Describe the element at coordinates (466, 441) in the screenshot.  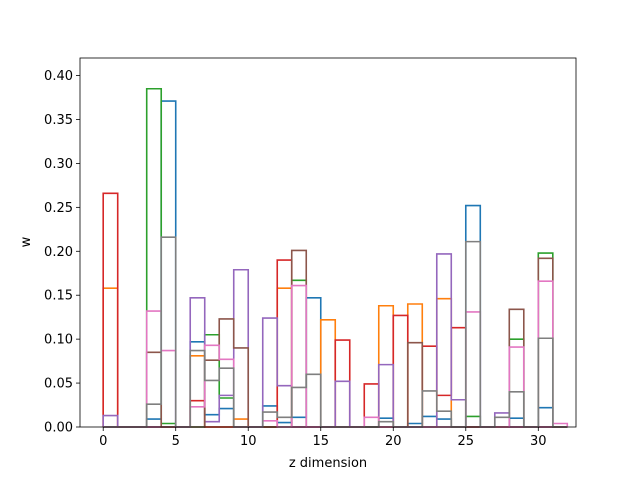
I see `x-tick-label: 25` at that location.